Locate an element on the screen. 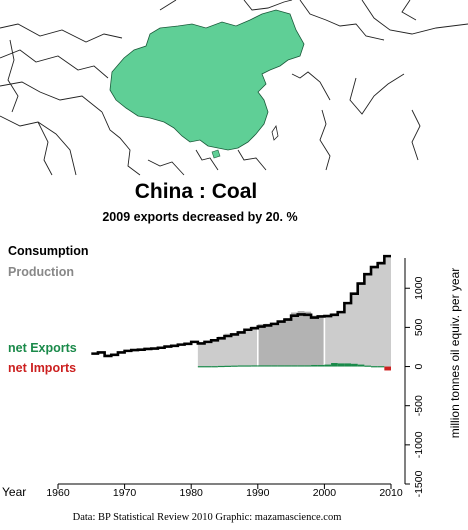  y-tick-label: -1500 is located at coordinates (419, 483).